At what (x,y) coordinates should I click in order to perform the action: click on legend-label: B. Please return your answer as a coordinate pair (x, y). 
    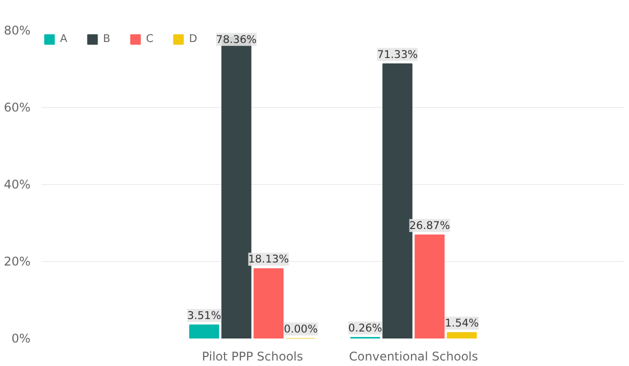
    Looking at the image, I should click on (107, 38).